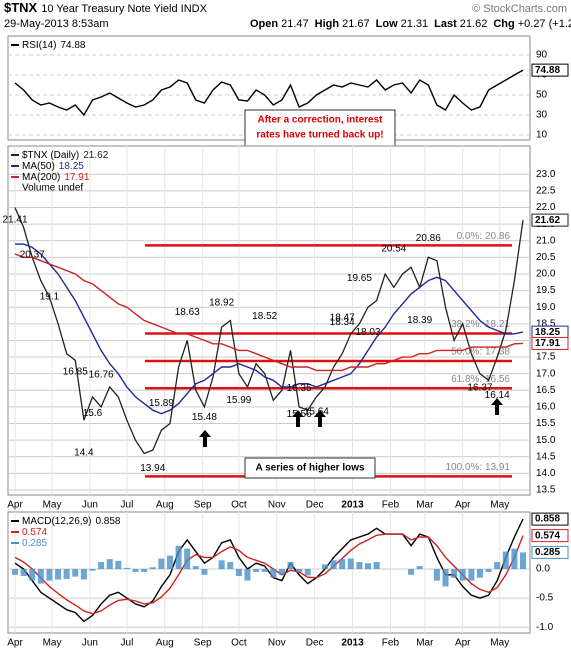  What do you see at coordinates (316, 412) in the screenshot?
I see `price-label: 15.64` at bounding box center [316, 412].